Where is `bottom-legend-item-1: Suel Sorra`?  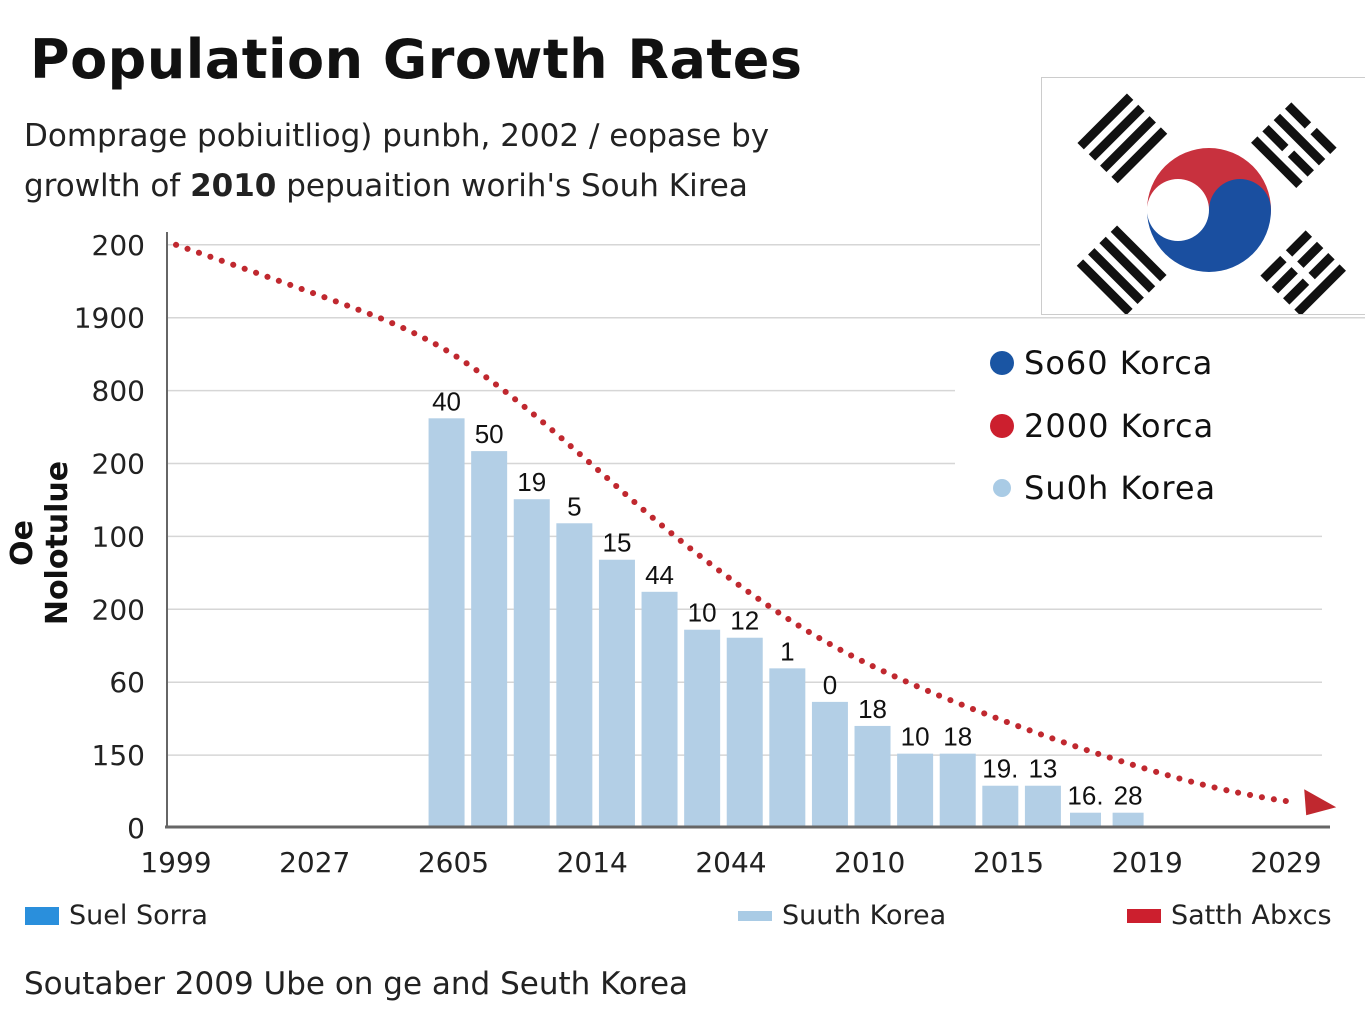
bottom-legend-item-1: Suel Sorra is located at coordinates (116, 915).